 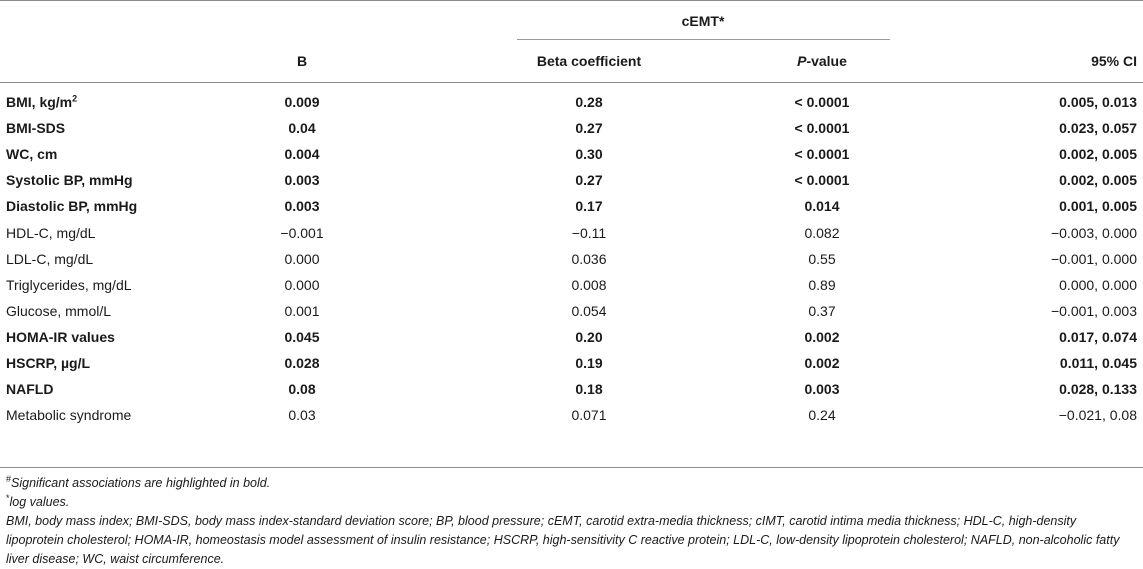 I want to click on row-label: BMI-SDS, so click(x=35, y=128).